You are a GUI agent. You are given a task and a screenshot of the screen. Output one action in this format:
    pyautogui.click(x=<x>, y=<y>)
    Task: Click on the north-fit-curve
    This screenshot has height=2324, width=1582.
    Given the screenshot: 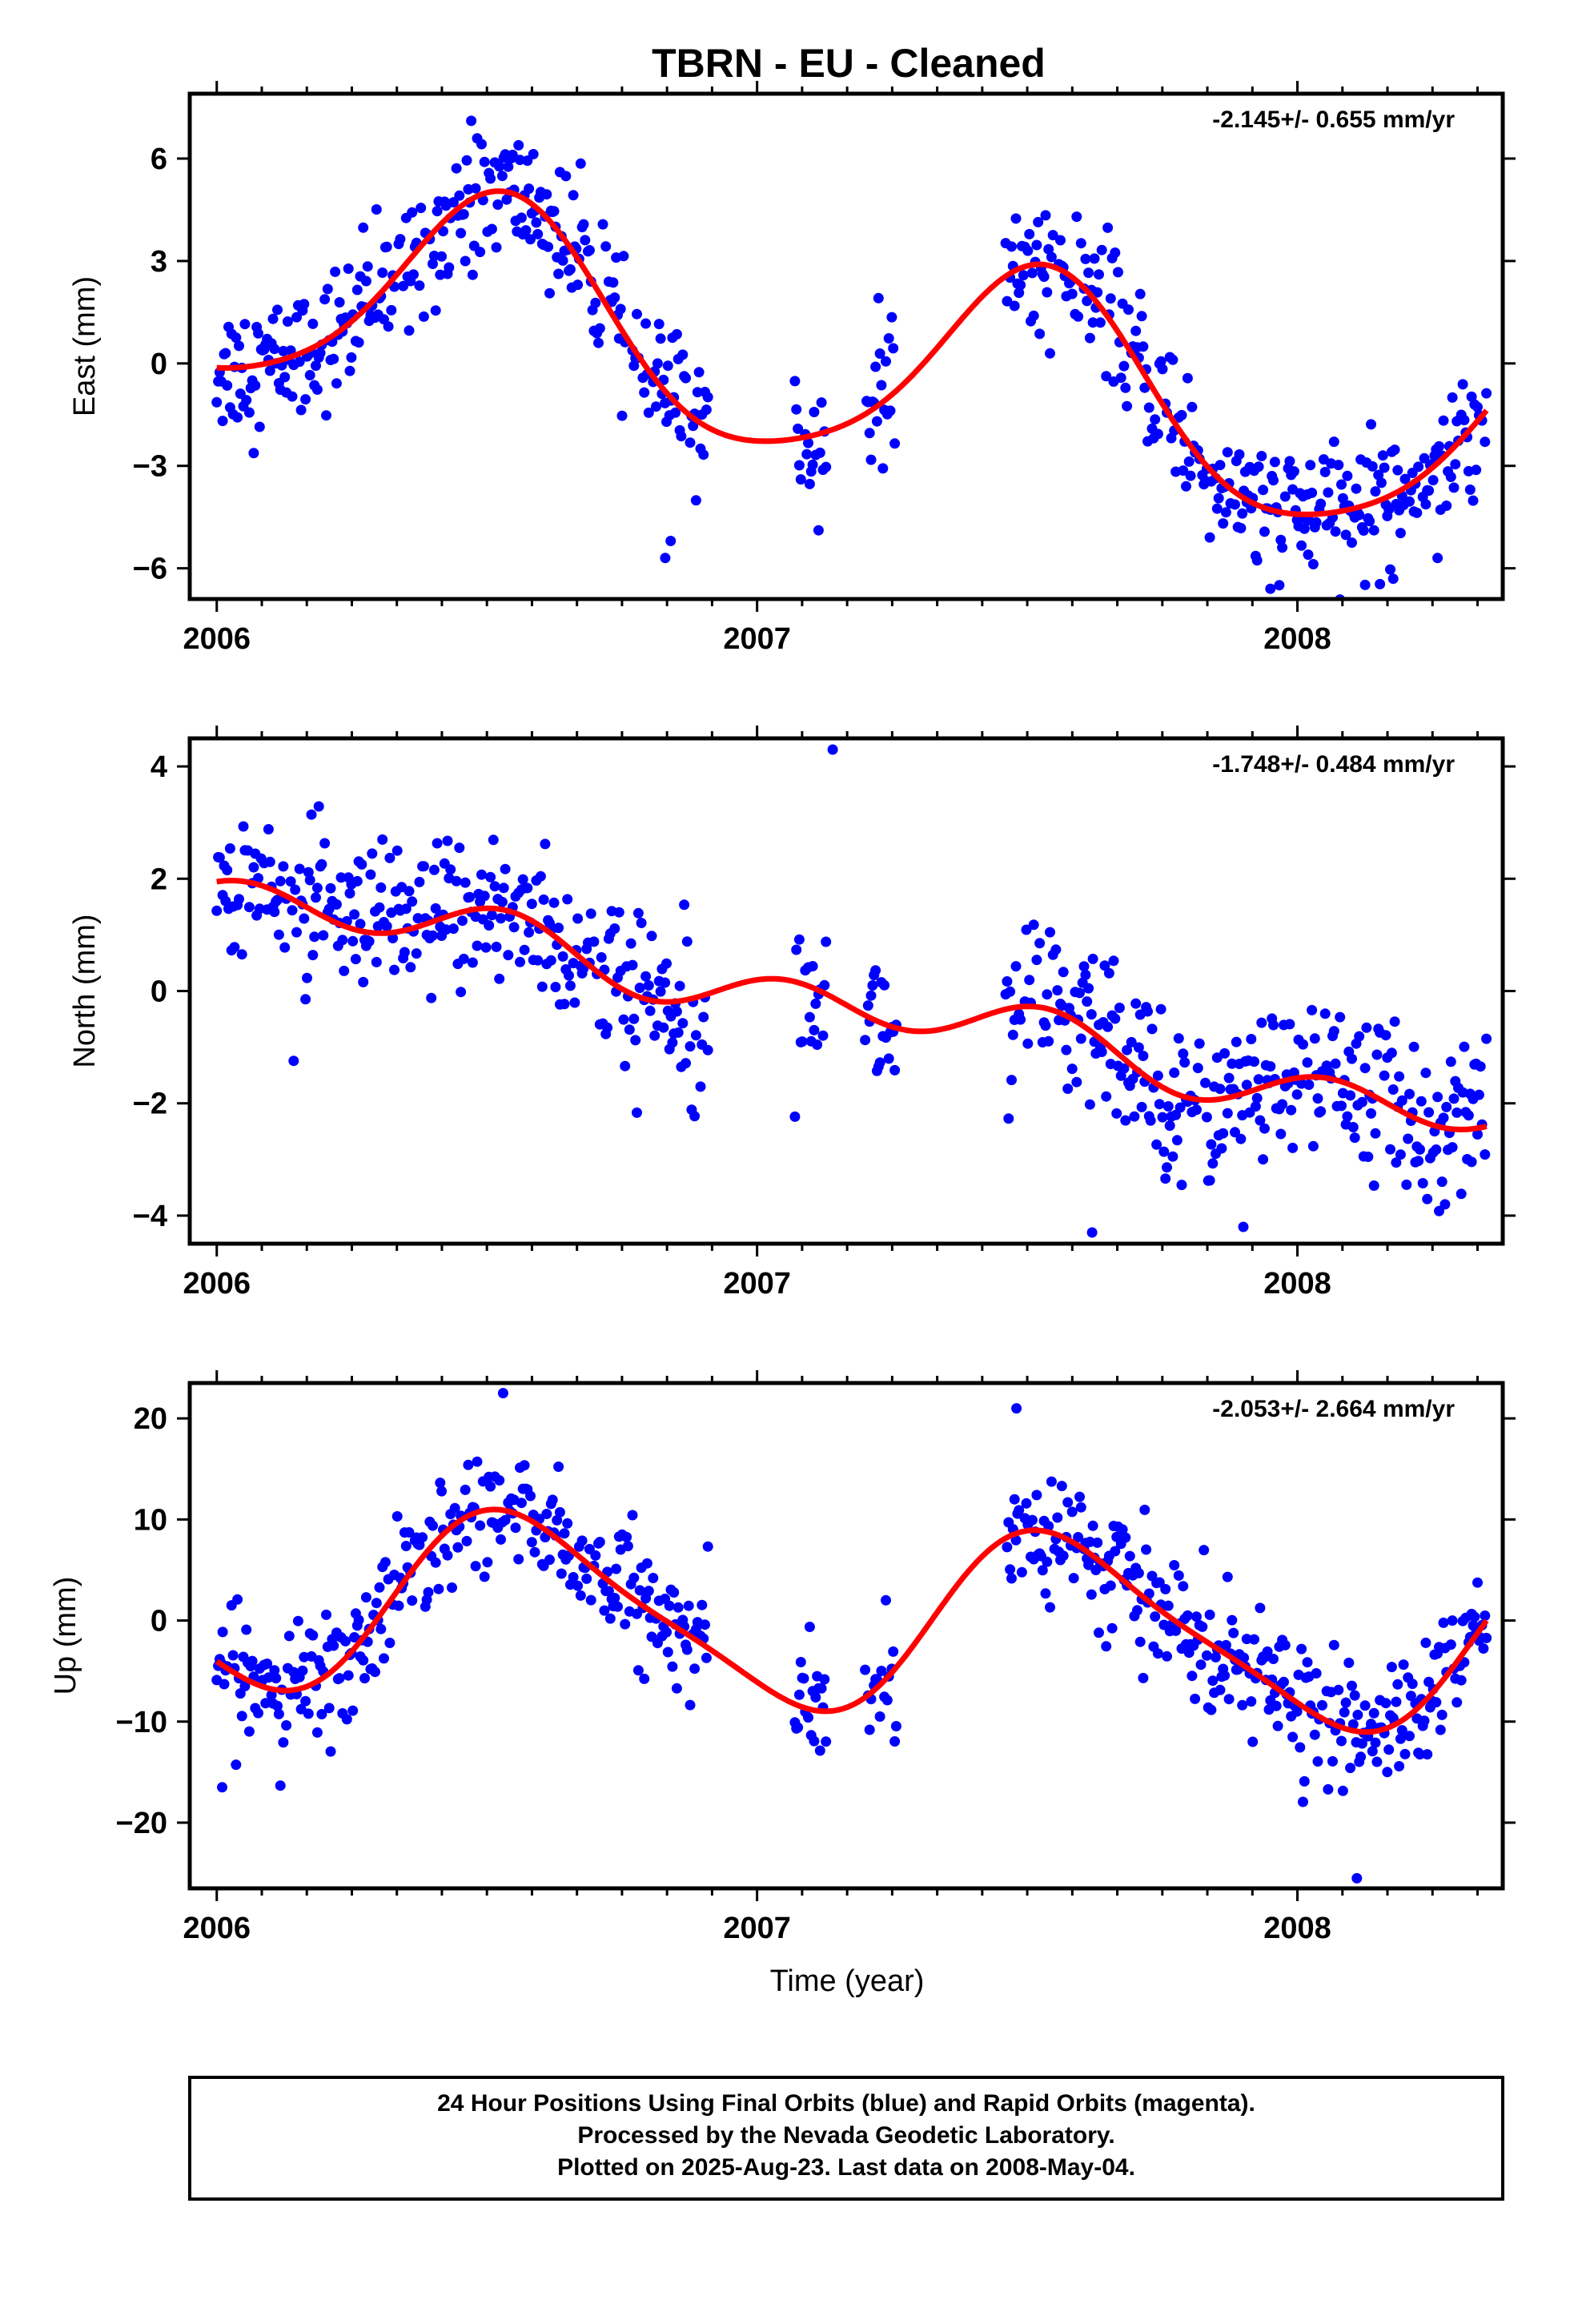 What is the action you would take?
    pyautogui.click(x=851, y=1005)
    